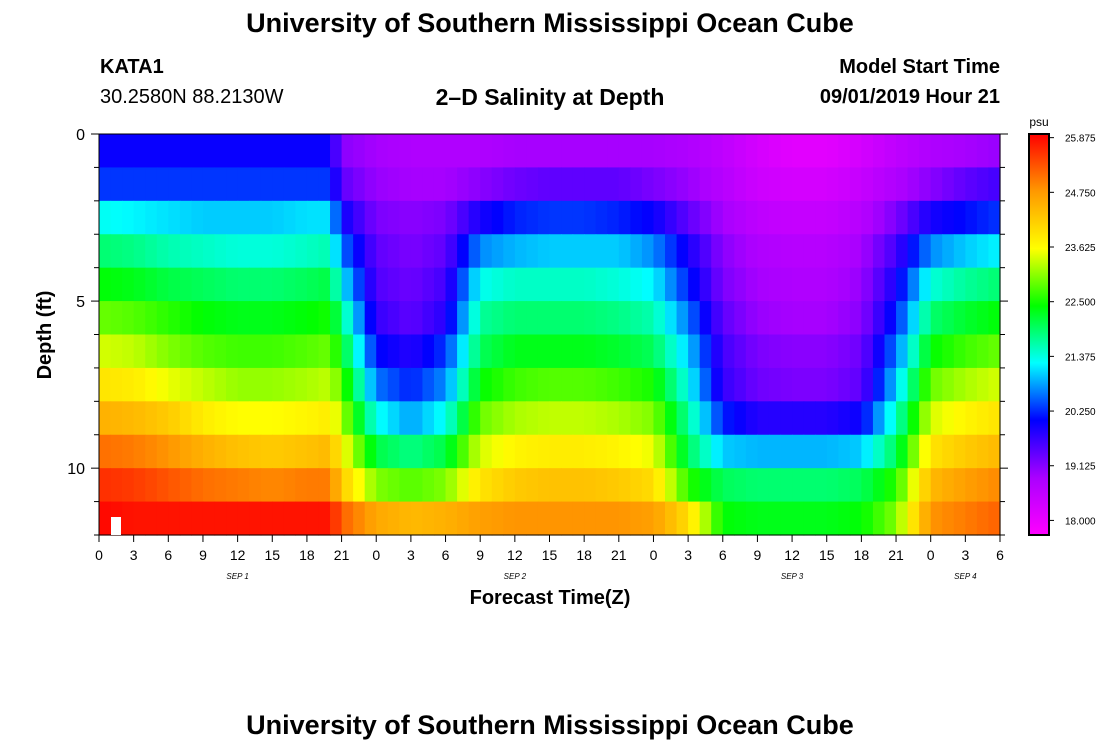 This screenshot has height=750, width=1100. What do you see at coordinates (909, 97) in the screenshot?
I see `model-start-value: 09/01/2019 Hour 21` at bounding box center [909, 97].